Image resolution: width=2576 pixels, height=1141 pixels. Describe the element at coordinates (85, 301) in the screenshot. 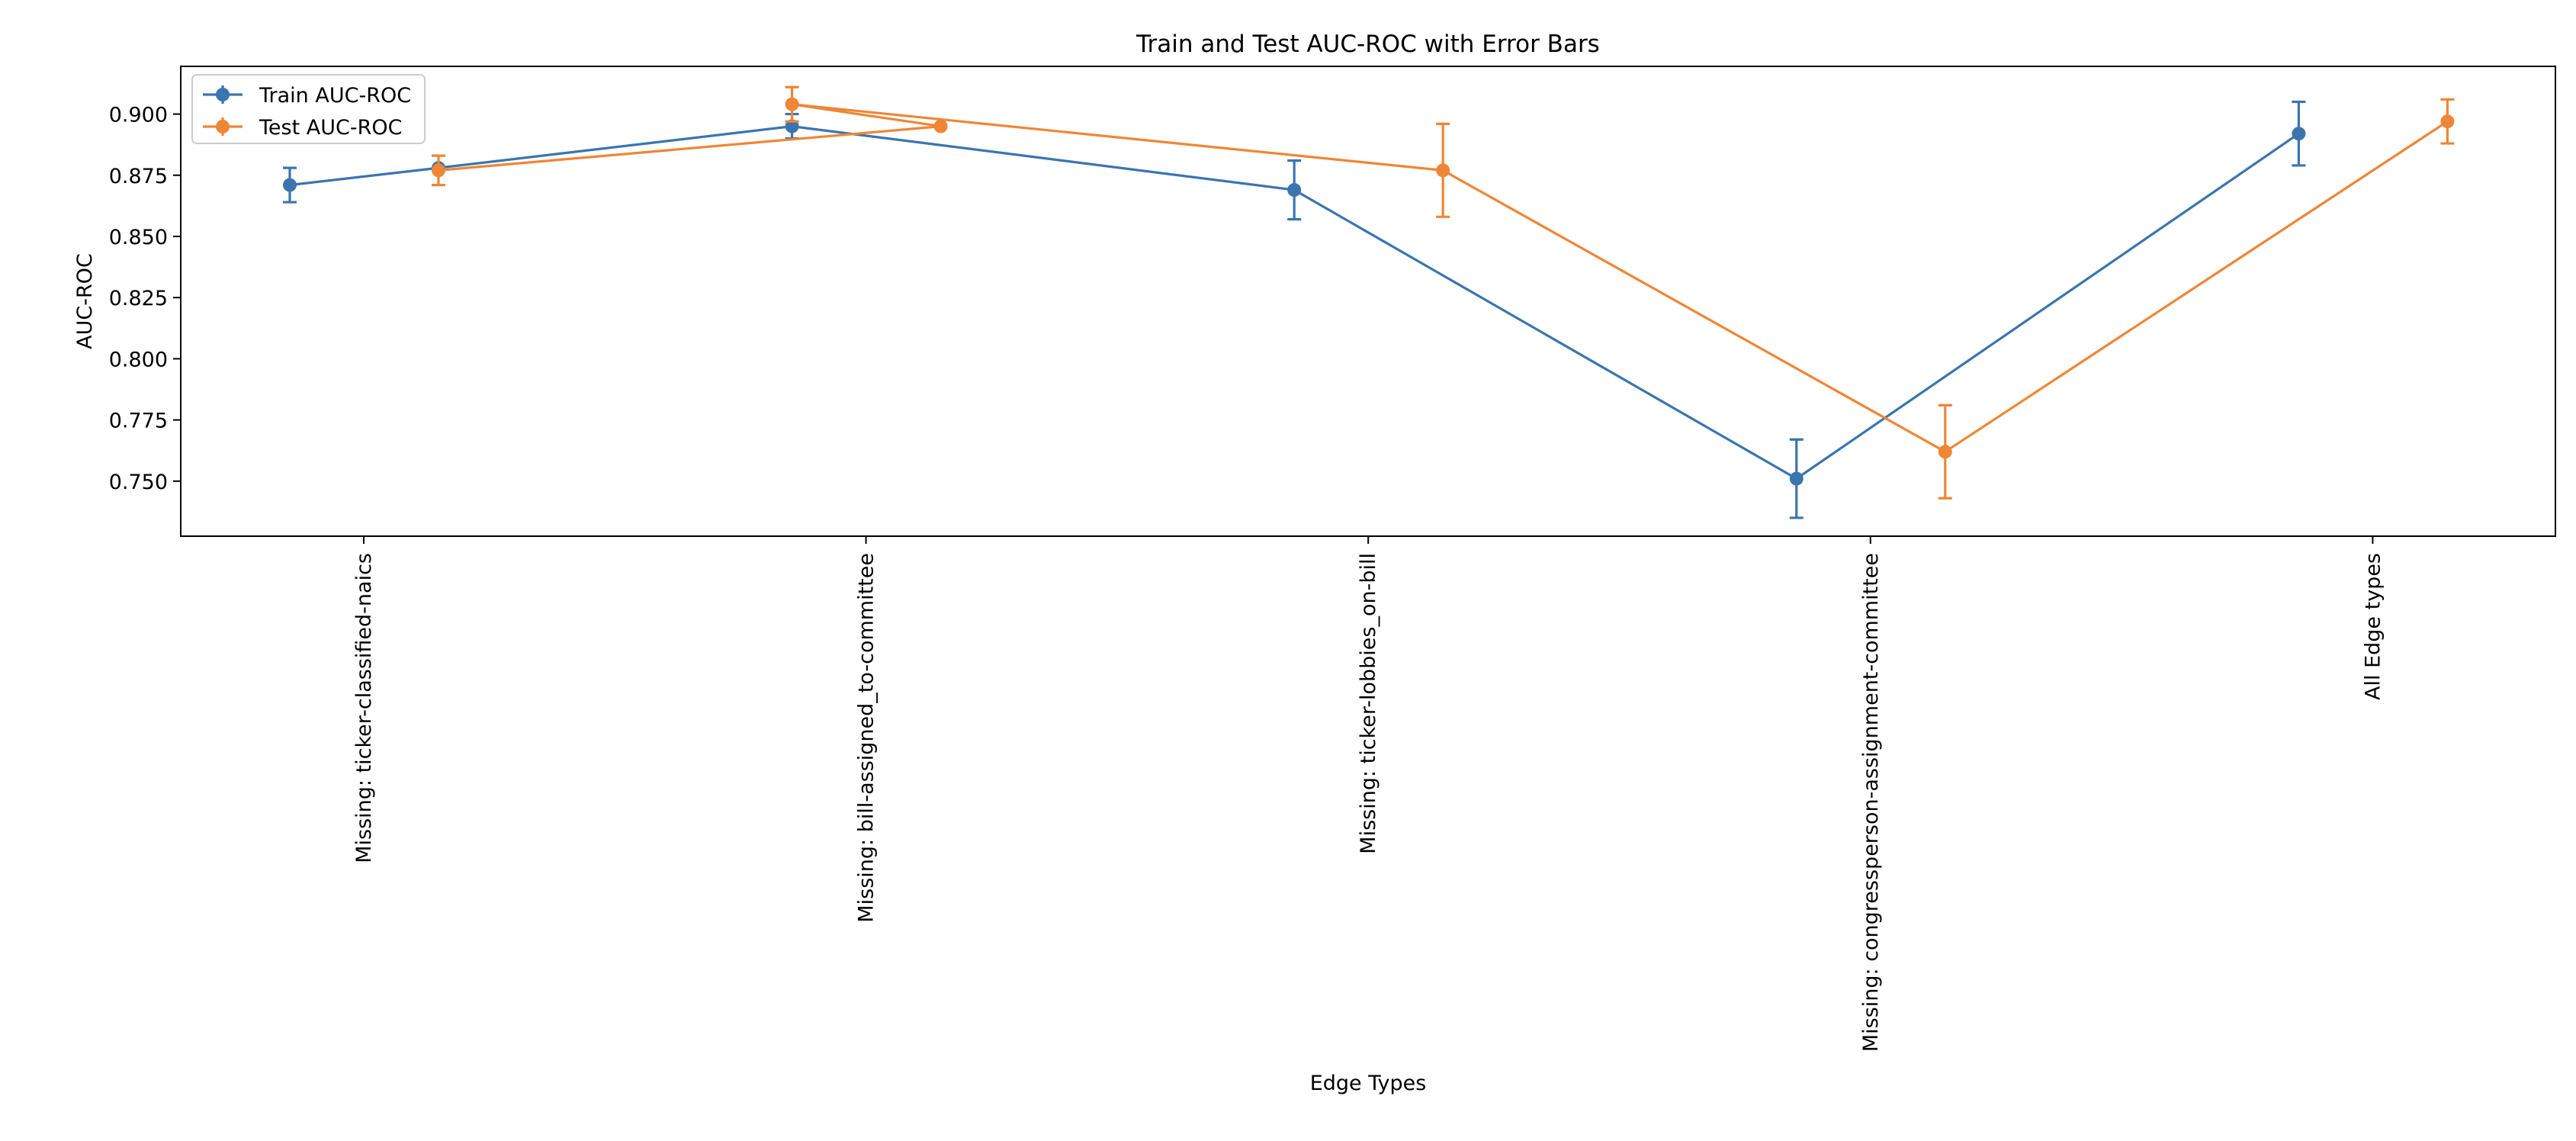

I see `y-axis-label: AUC-ROC` at that location.